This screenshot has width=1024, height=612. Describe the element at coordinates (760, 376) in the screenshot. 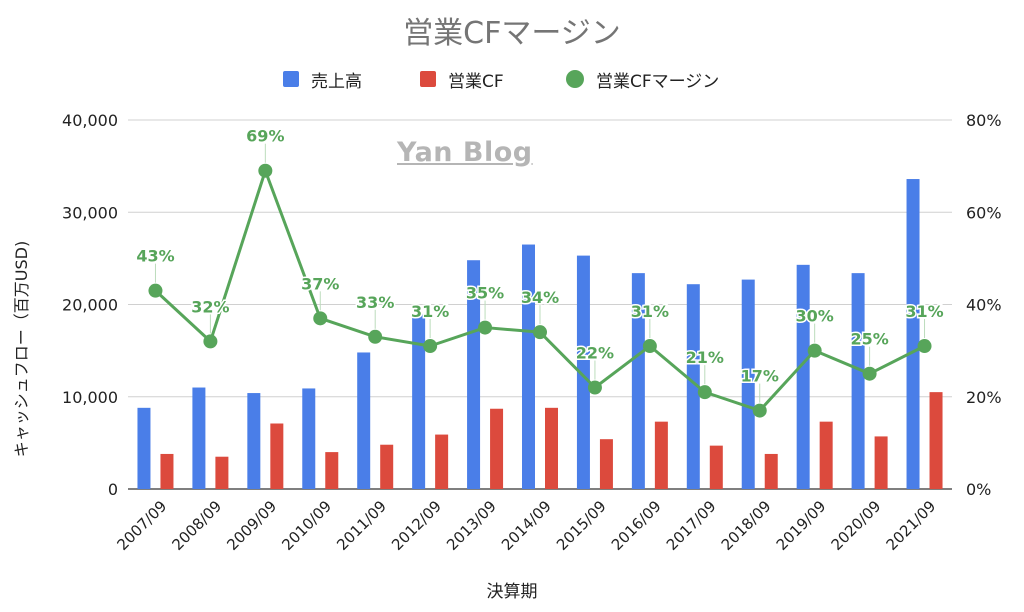

I see `data-label-cf-margin: 17%` at that location.